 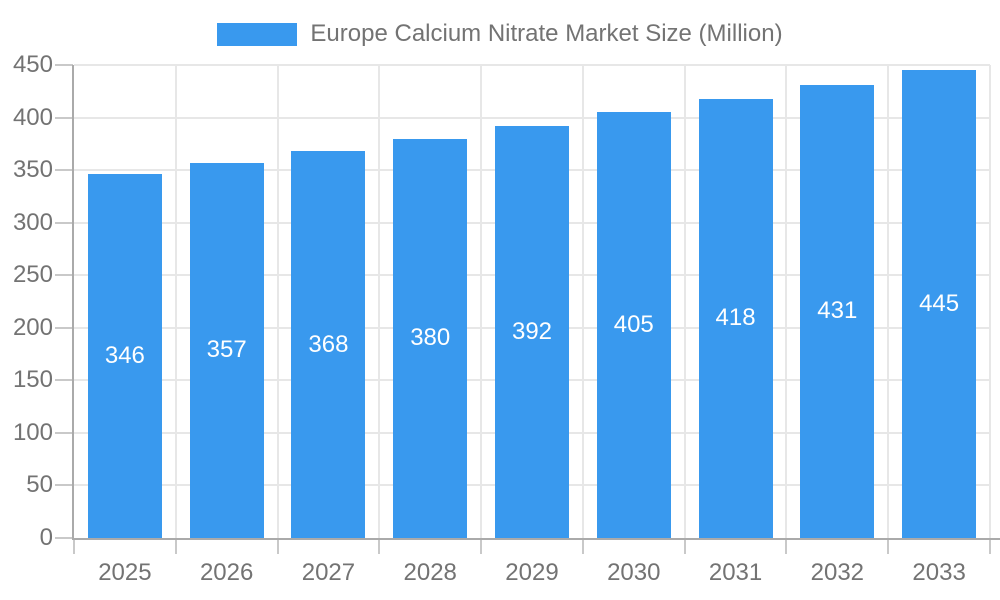 What do you see at coordinates (125, 572) in the screenshot?
I see `x-tick-label: 2025` at bounding box center [125, 572].